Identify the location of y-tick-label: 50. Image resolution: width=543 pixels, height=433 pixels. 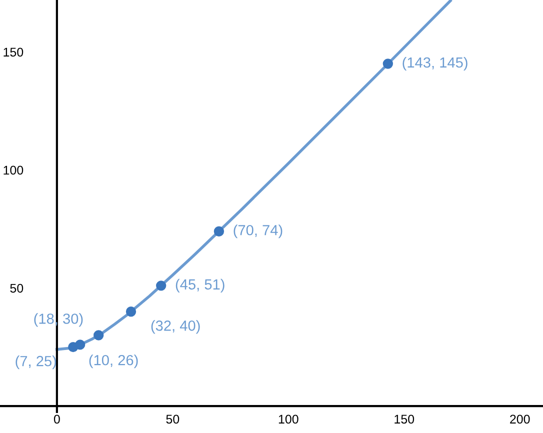
(17, 288).